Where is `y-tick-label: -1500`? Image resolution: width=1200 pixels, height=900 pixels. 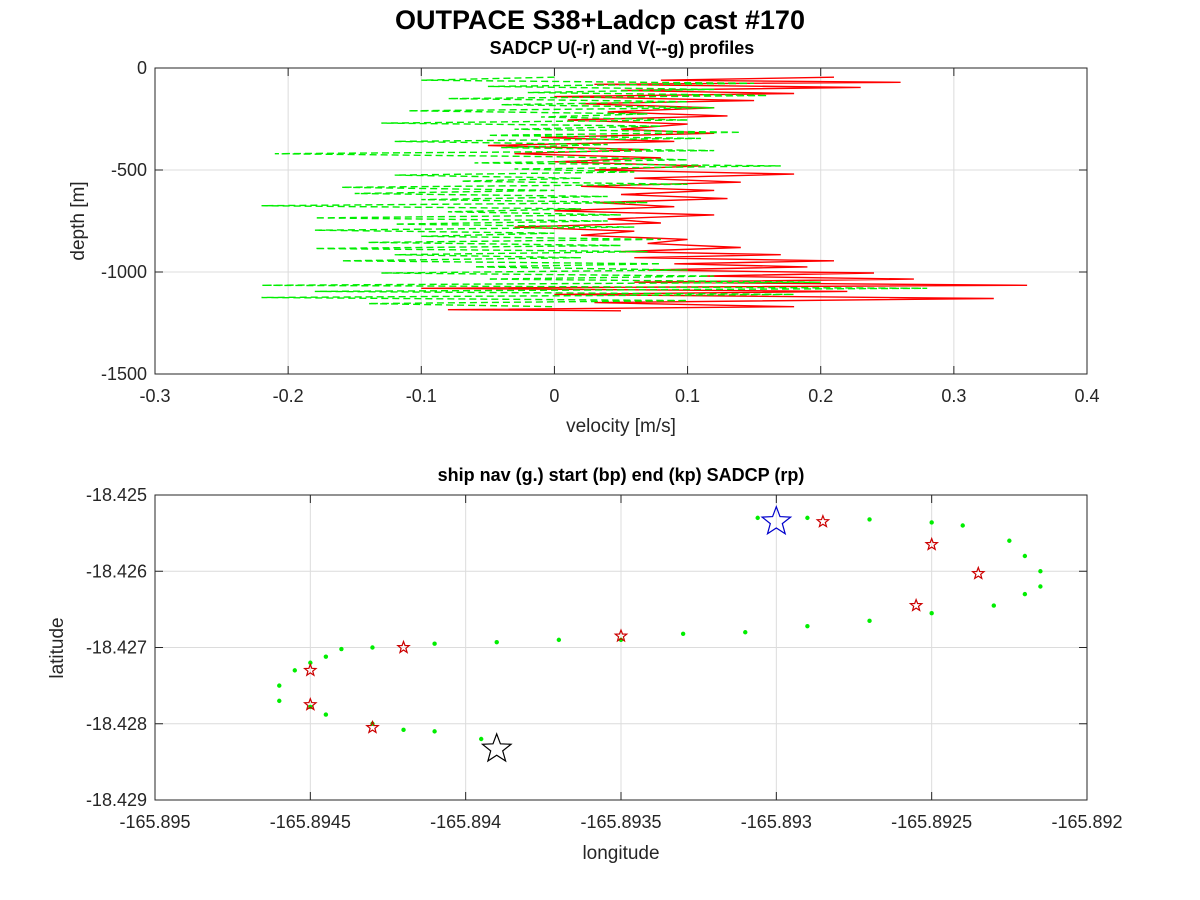 y-tick-label: -1500 is located at coordinates (124, 374).